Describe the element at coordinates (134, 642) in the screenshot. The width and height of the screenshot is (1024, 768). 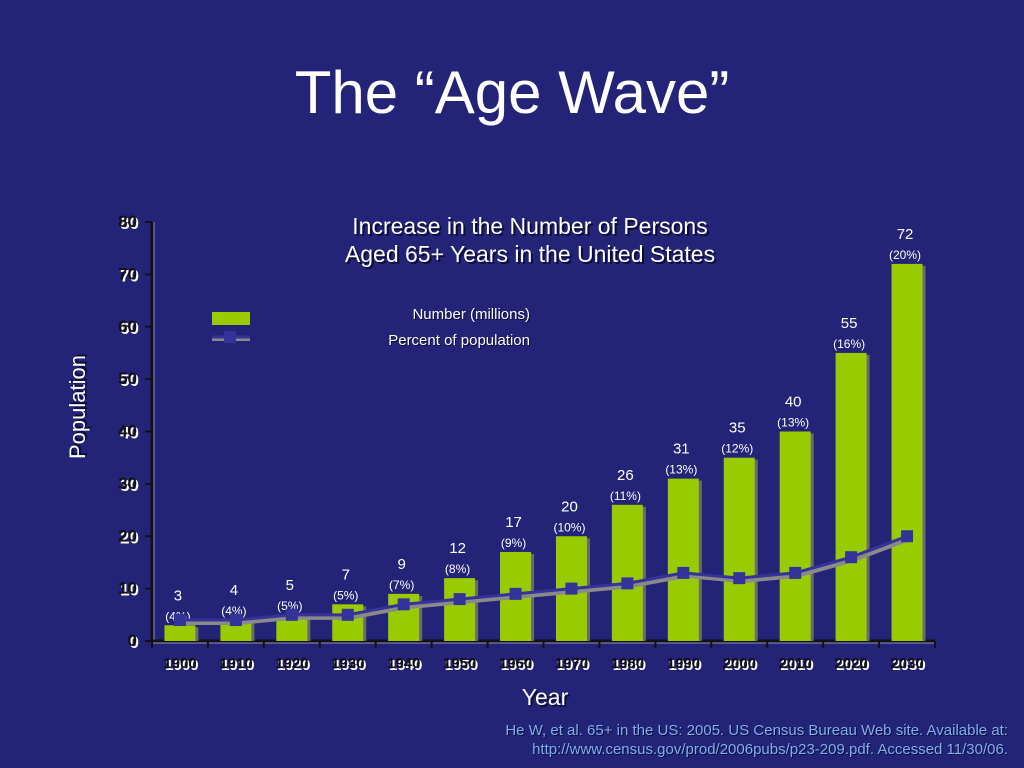
I see `y-tick-label-shadow: 0` at that location.